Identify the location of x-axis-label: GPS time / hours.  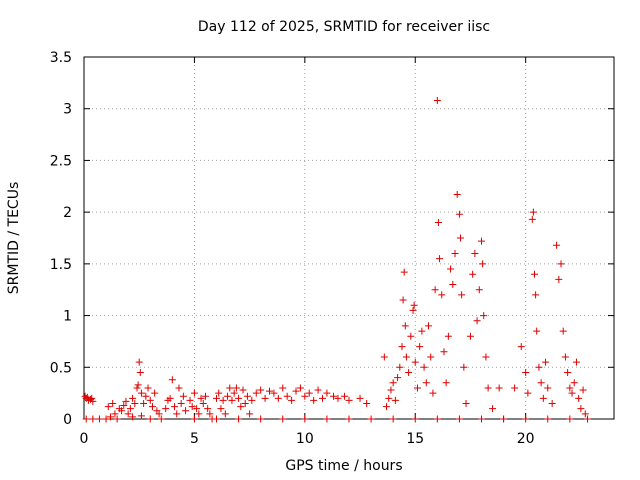
(343, 466).